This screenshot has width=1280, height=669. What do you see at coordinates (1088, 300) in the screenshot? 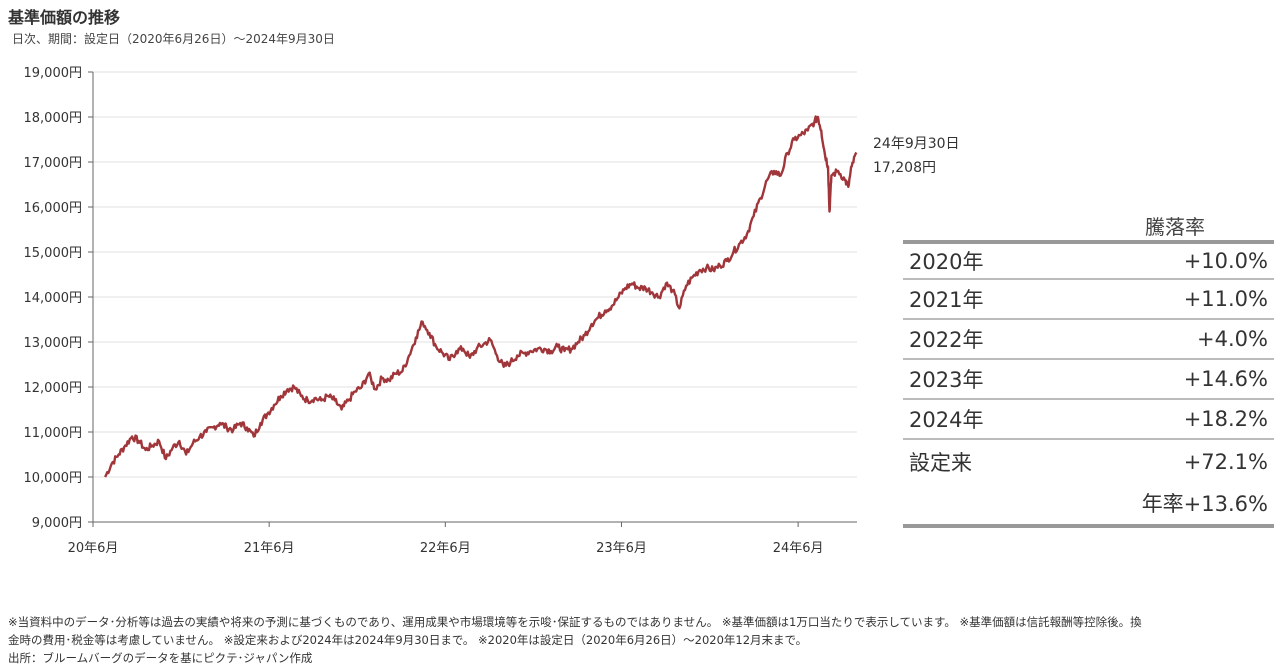
I see `returns-row: 2021年 +11.0%` at bounding box center [1088, 300].